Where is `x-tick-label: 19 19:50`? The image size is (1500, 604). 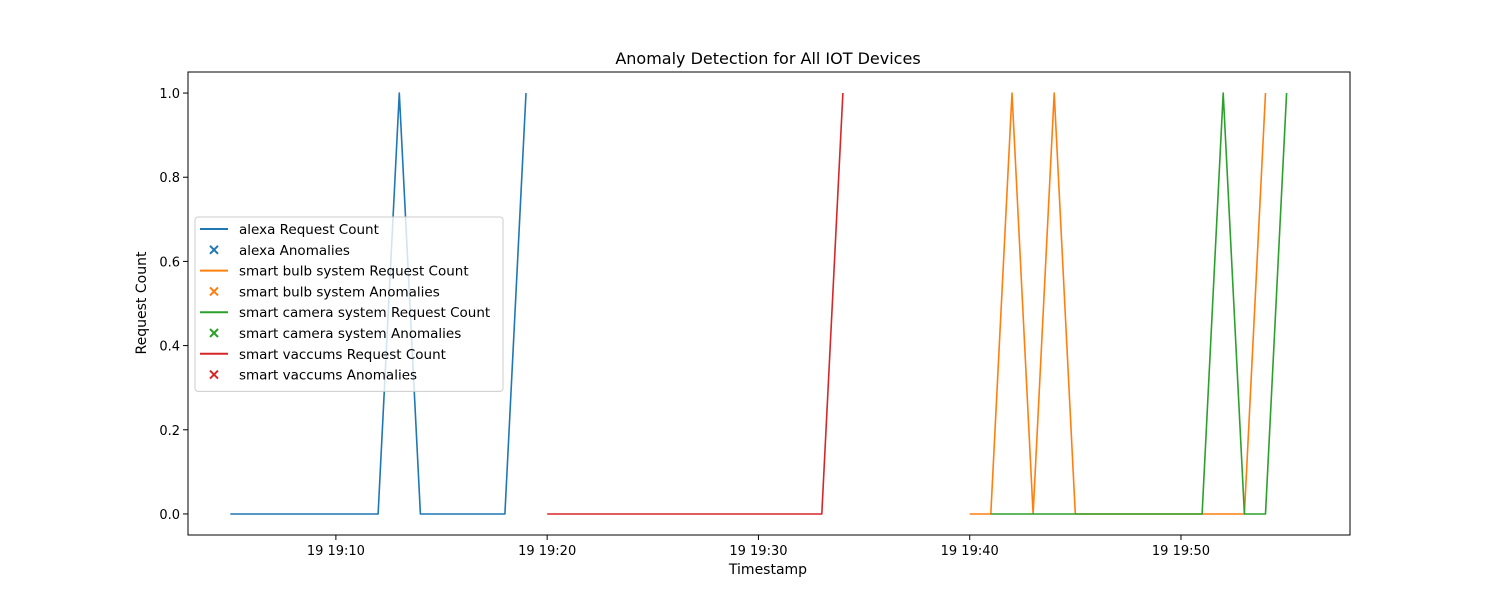
x-tick-label: 19 19:50 is located at coordinates (1181, 551).